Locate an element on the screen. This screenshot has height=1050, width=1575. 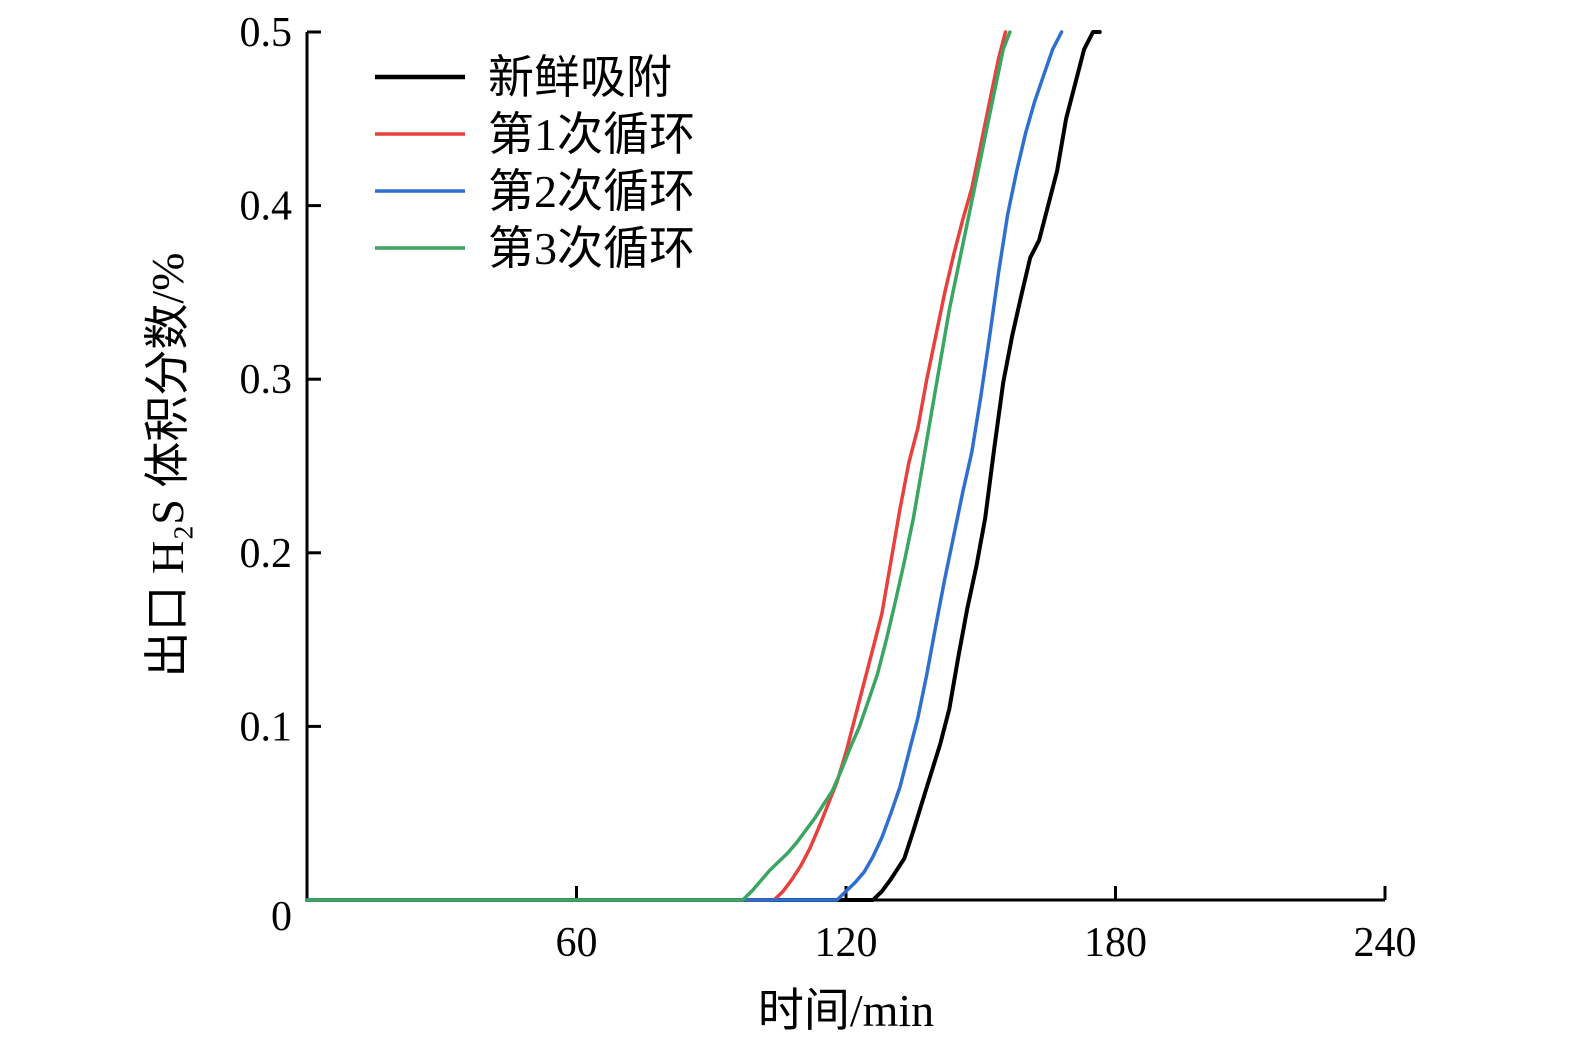
x-ticks: 60 120 180 240 is located at coordinates (861, 926).